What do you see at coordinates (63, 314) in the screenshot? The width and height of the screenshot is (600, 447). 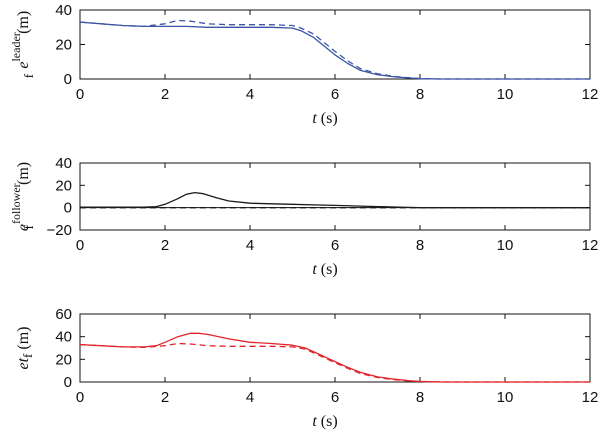 I see `y-tick-label: 60` at bounding box center [63, 314].